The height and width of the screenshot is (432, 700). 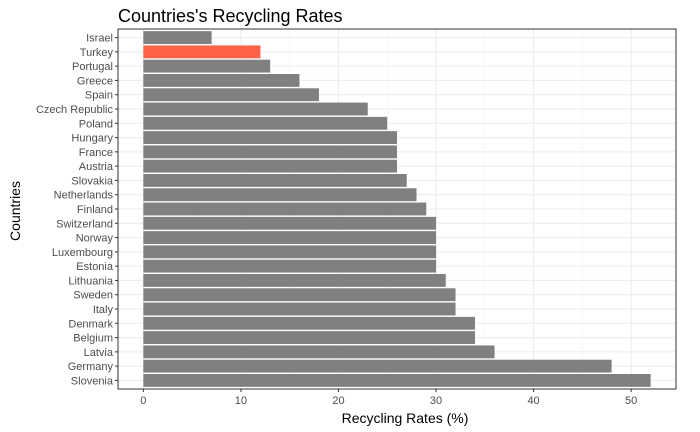 I want to click on y-axis-title: Countries, so click(x=15, y=211).